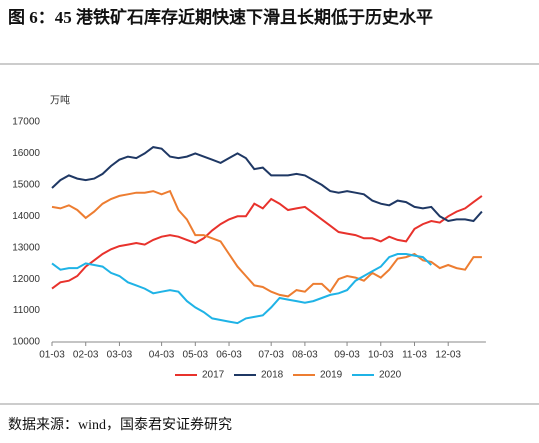  What do you see at coordinates (26, 342) in the screenshot?
I see `y-tick-label: 10000` at bounding box center [26, 342].